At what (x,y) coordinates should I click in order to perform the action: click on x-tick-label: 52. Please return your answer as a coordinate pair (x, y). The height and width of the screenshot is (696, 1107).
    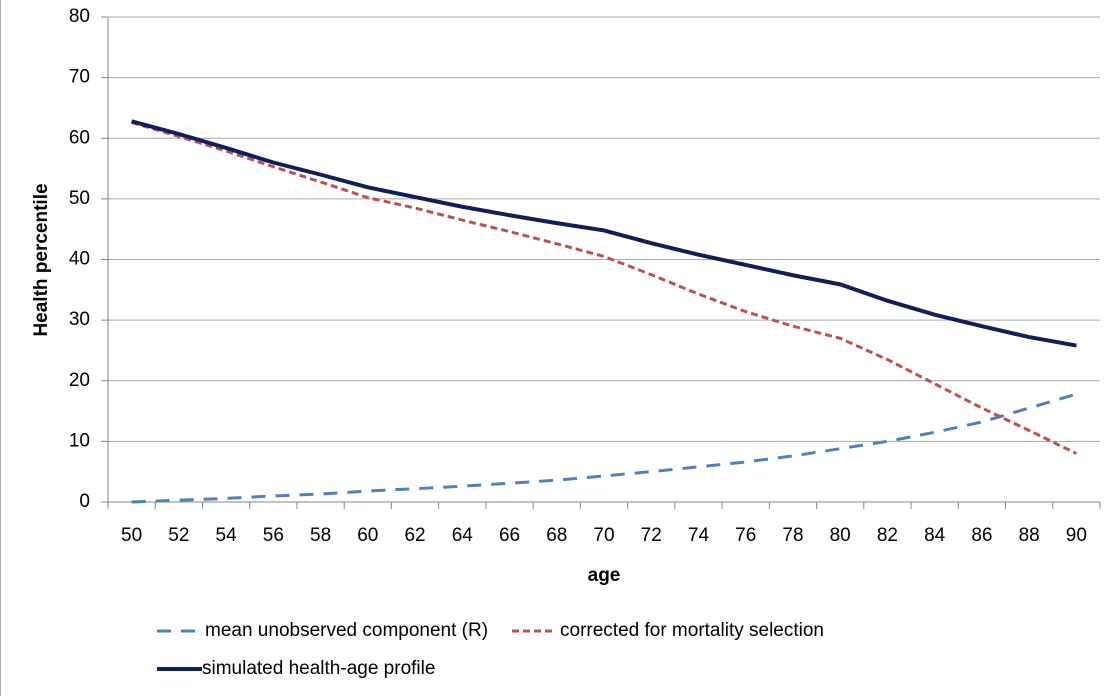
    Looking at the image, I should click on (178, 535).